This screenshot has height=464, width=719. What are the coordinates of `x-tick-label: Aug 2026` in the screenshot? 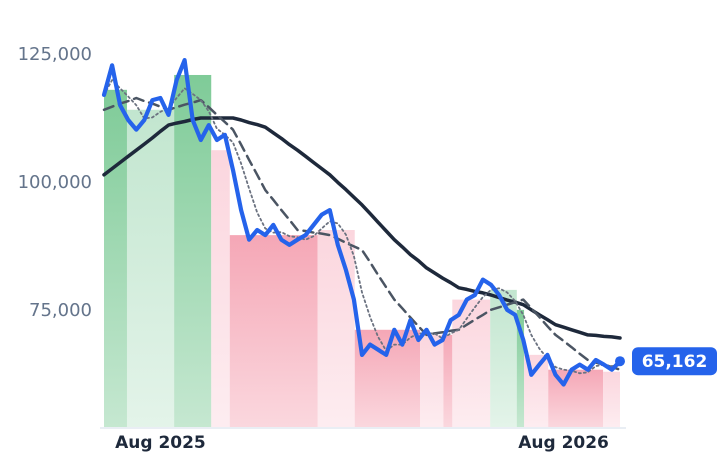 It's located at (563, 443).